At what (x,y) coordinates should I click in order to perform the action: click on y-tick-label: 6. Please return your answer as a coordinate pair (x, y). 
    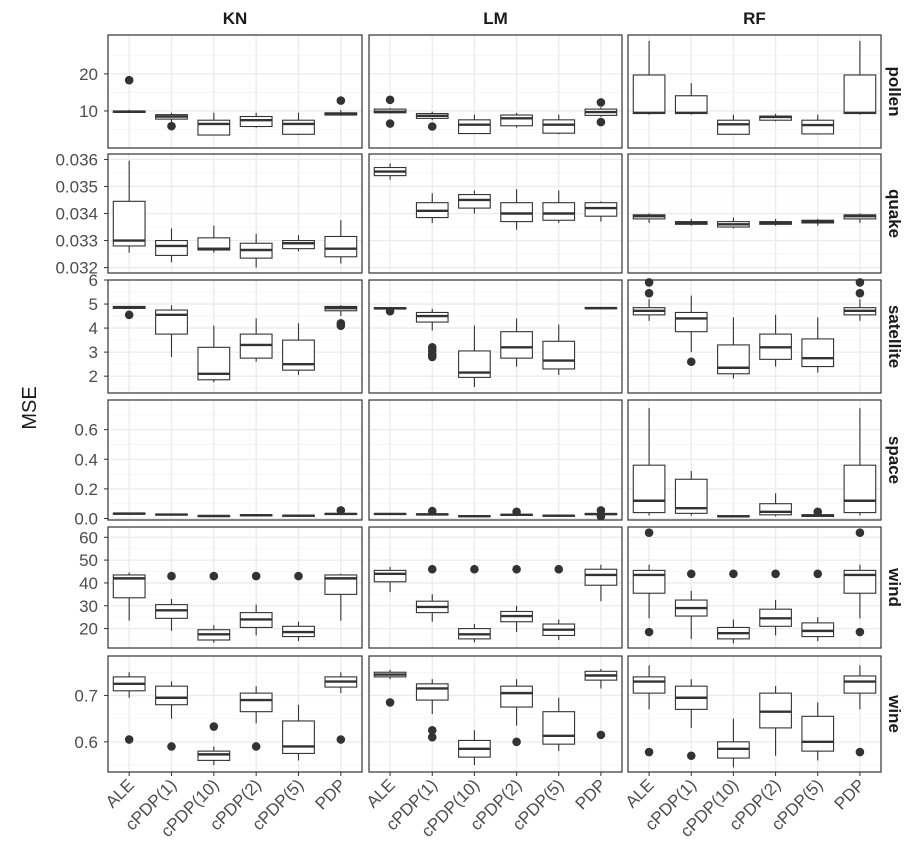
    Looking at the image, I should click on (93, 280).